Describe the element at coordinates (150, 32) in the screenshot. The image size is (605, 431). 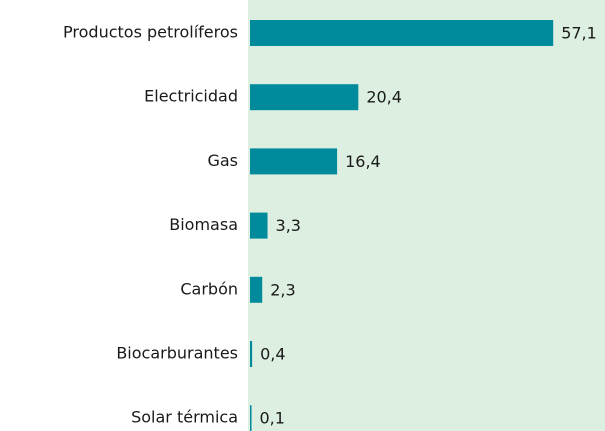
I see `category-label: Productos petrolíferos` at that location.